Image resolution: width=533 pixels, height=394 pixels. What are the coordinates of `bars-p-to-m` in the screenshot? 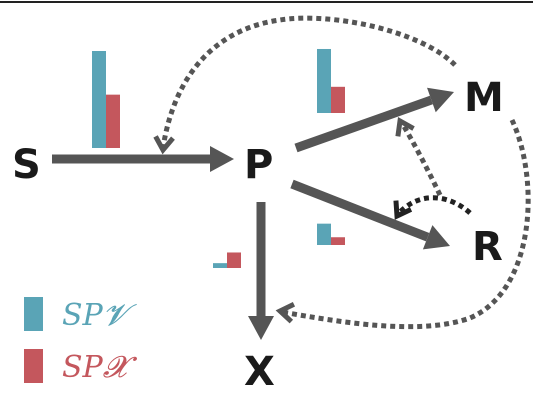 It's located at (331, 81).